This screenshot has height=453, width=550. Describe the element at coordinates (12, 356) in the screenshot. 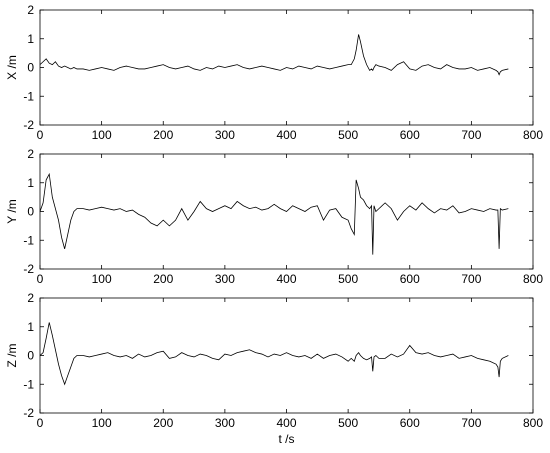

I see `y-axis-label: Z /m` at that location.